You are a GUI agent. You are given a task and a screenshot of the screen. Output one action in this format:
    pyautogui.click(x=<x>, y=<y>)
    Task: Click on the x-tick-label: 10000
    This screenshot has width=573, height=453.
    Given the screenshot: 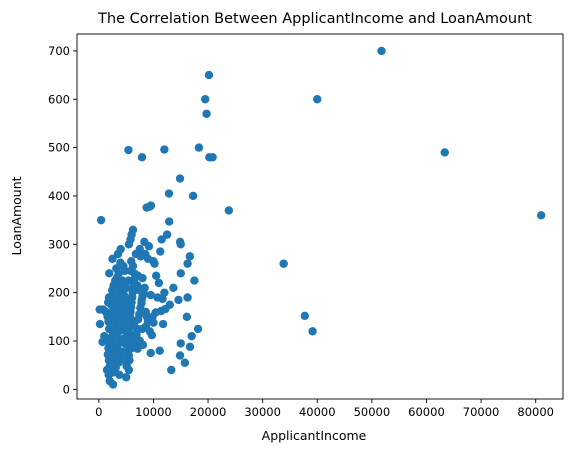 What is the action you would take?
    pyautogui.click(x=153, y=412)
    